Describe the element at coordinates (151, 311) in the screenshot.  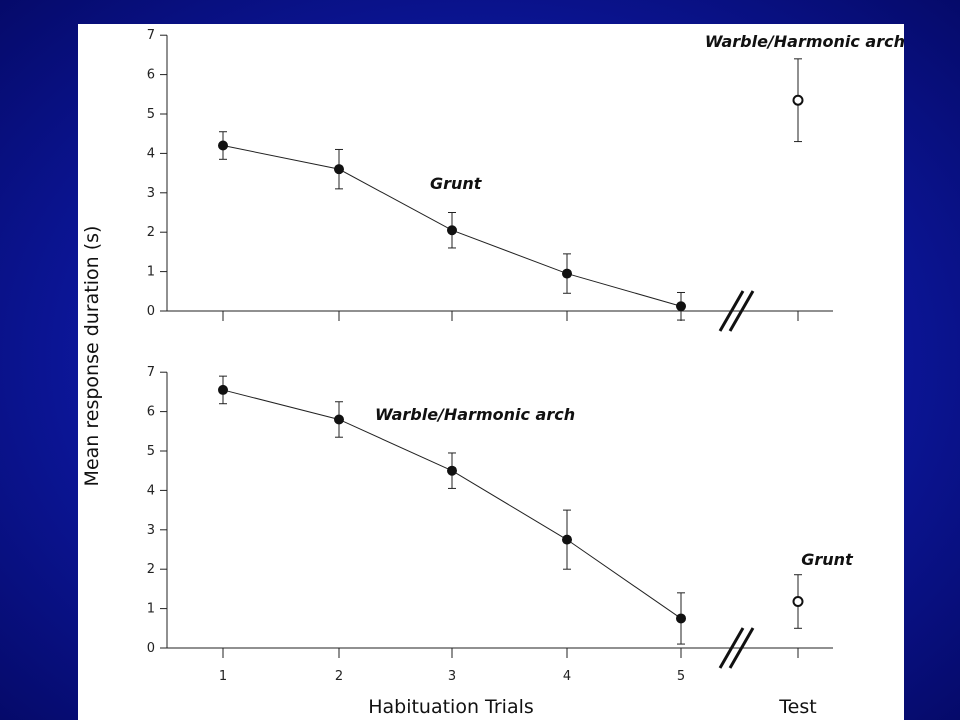
I see `p1-y-tick-label: 0` at that location.